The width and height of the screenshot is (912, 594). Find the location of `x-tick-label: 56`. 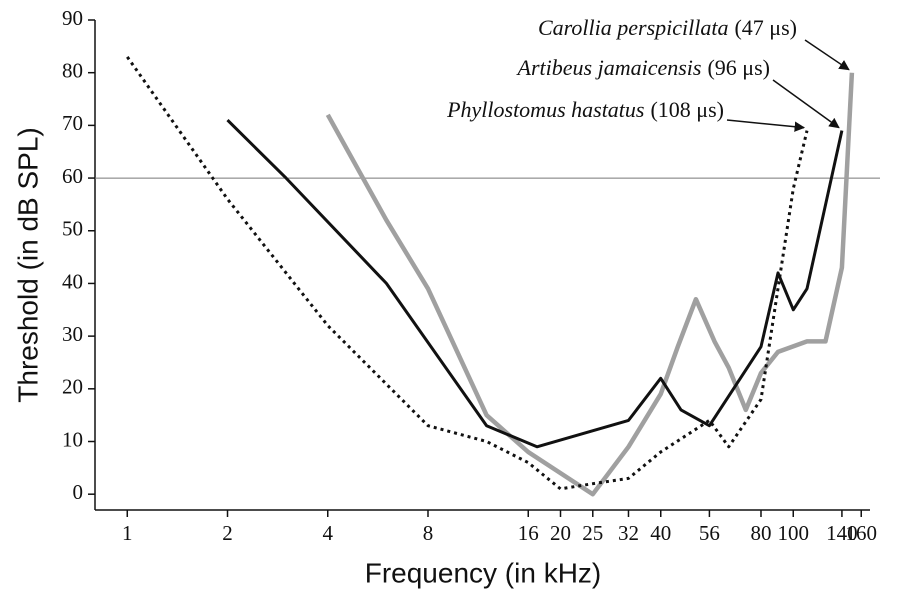

x-tick-label: 56 is located at coordinates (709, 533).